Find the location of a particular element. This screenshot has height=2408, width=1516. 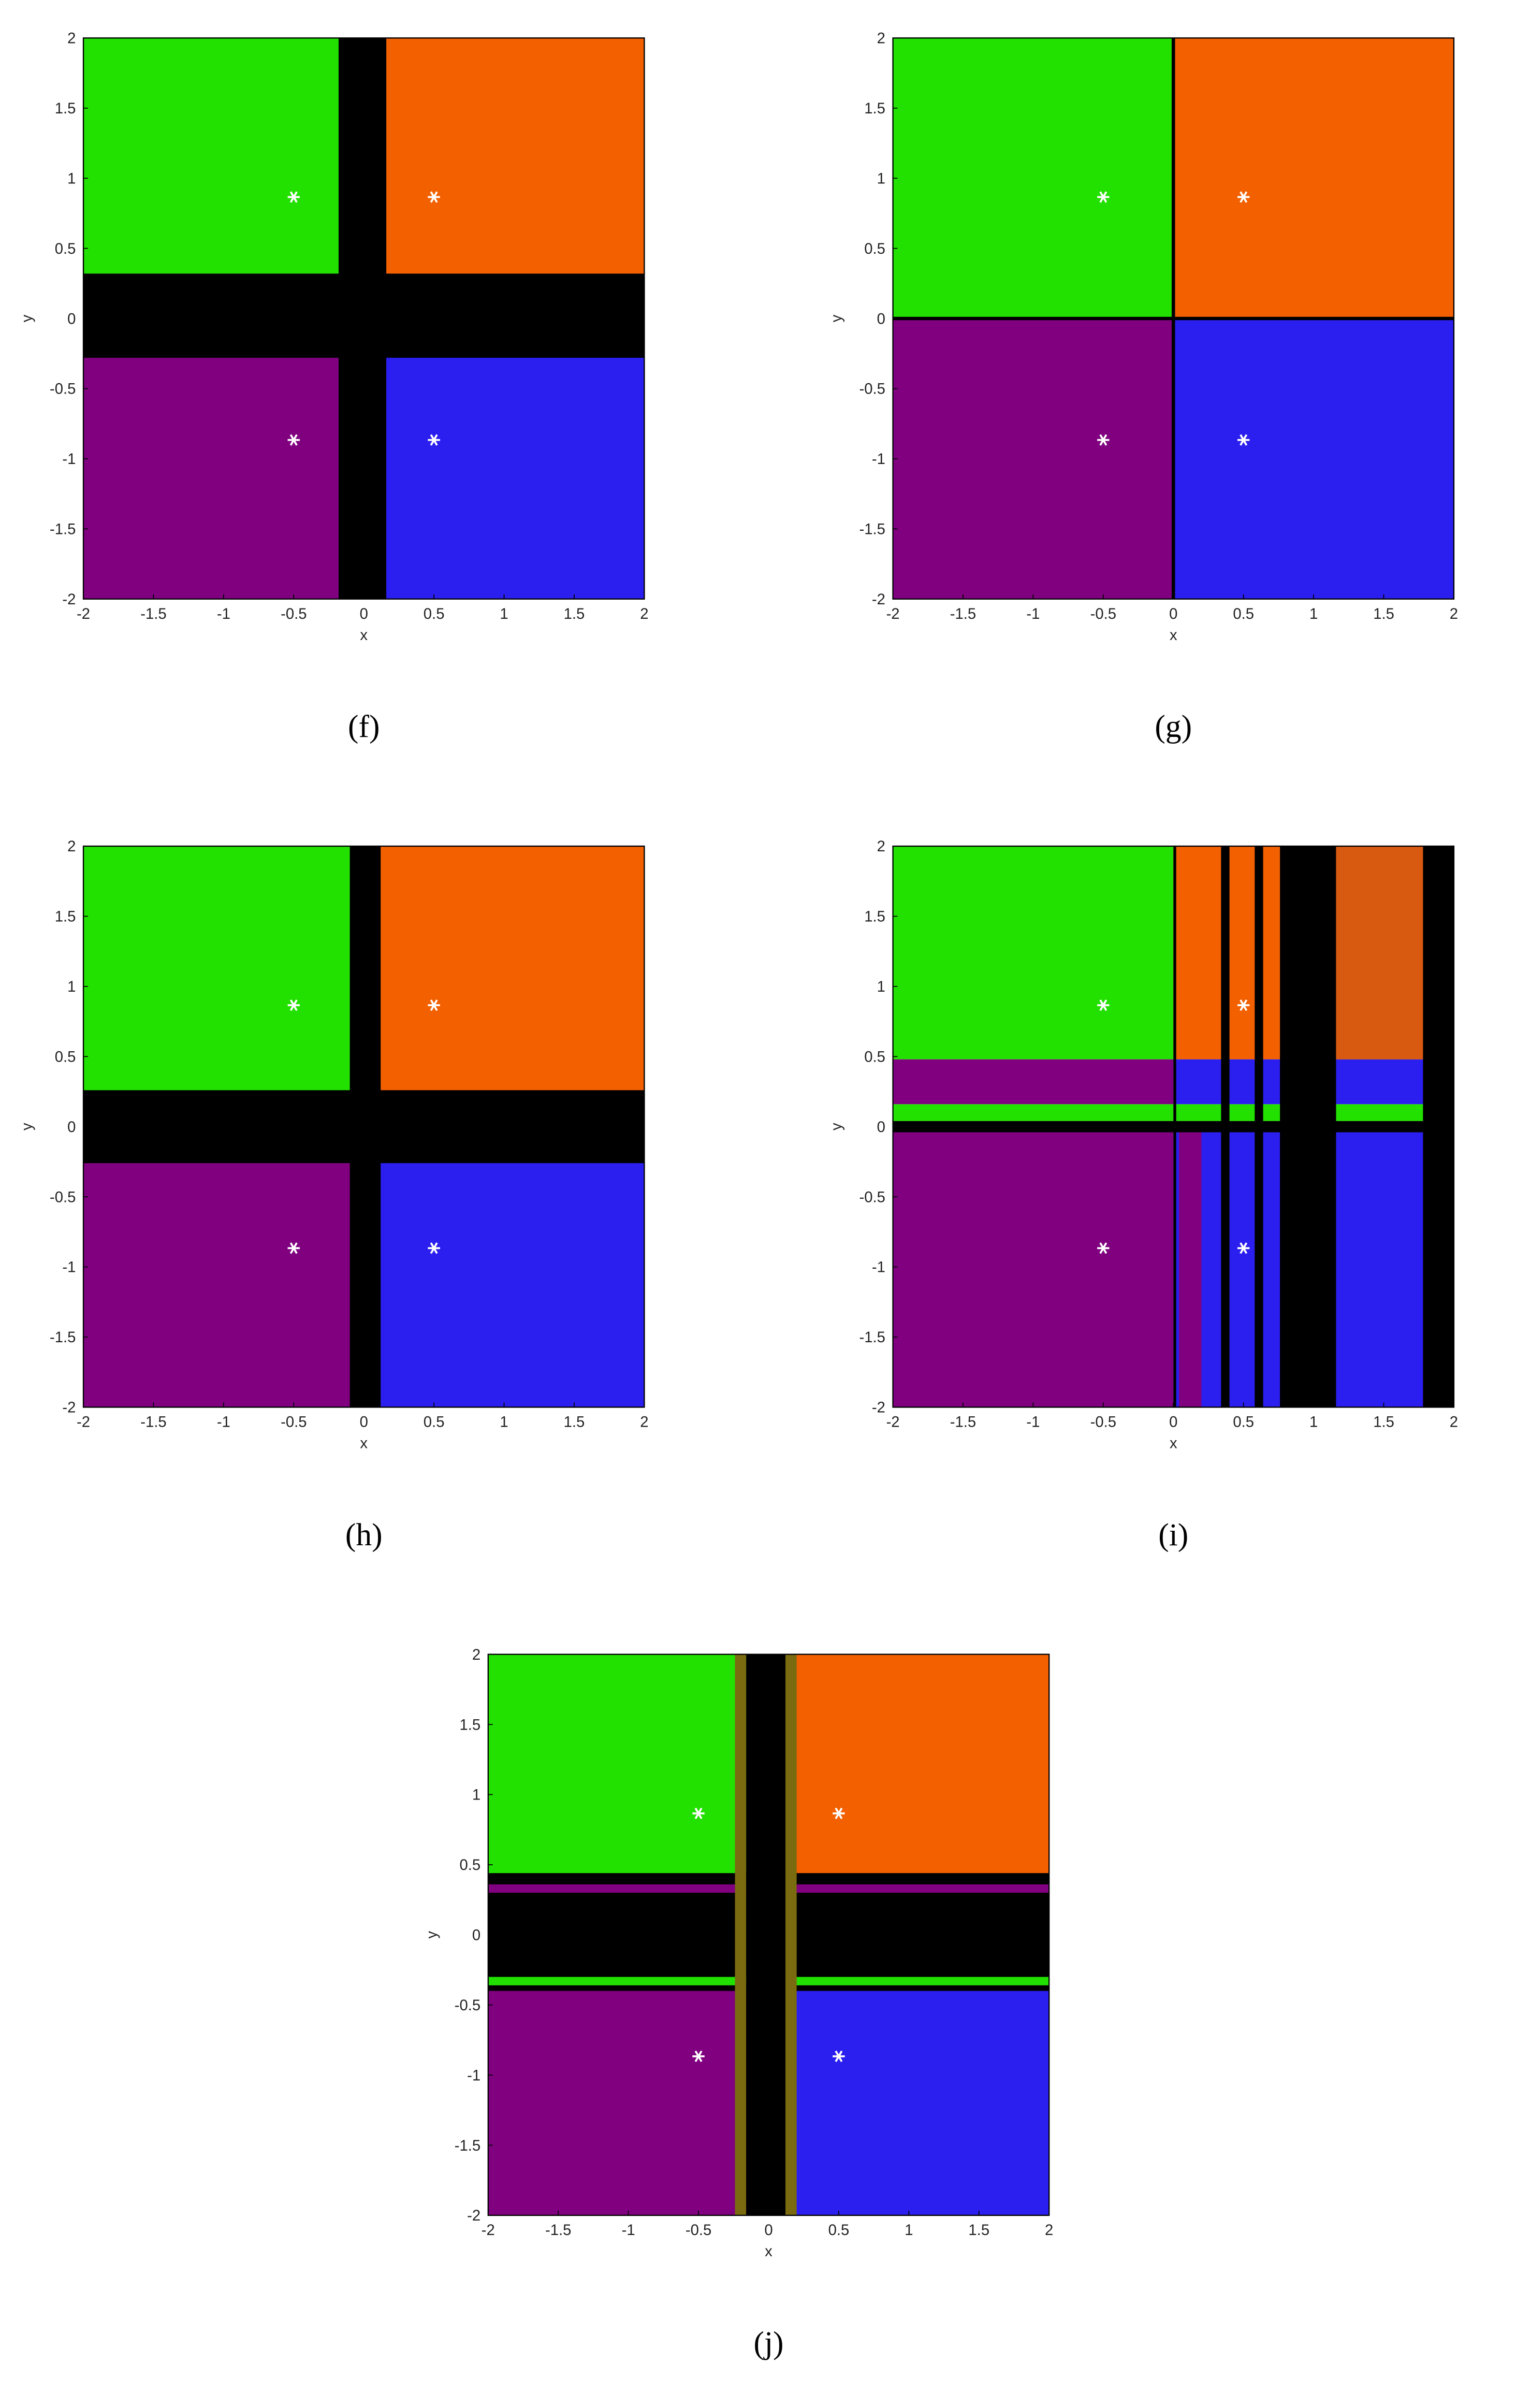

panel-caption: (f) is located at coordinates (364, 726).